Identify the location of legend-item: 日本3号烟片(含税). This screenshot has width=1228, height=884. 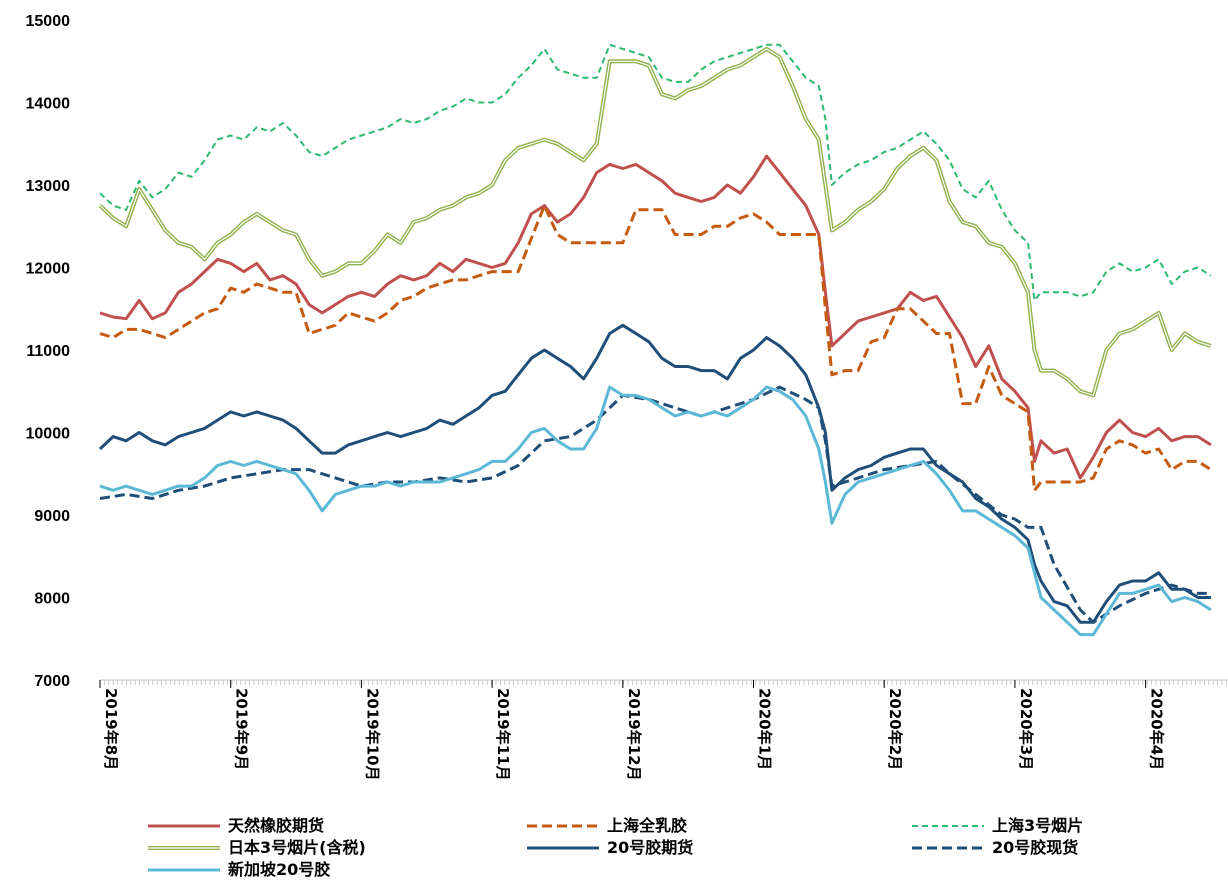
(257, 847).